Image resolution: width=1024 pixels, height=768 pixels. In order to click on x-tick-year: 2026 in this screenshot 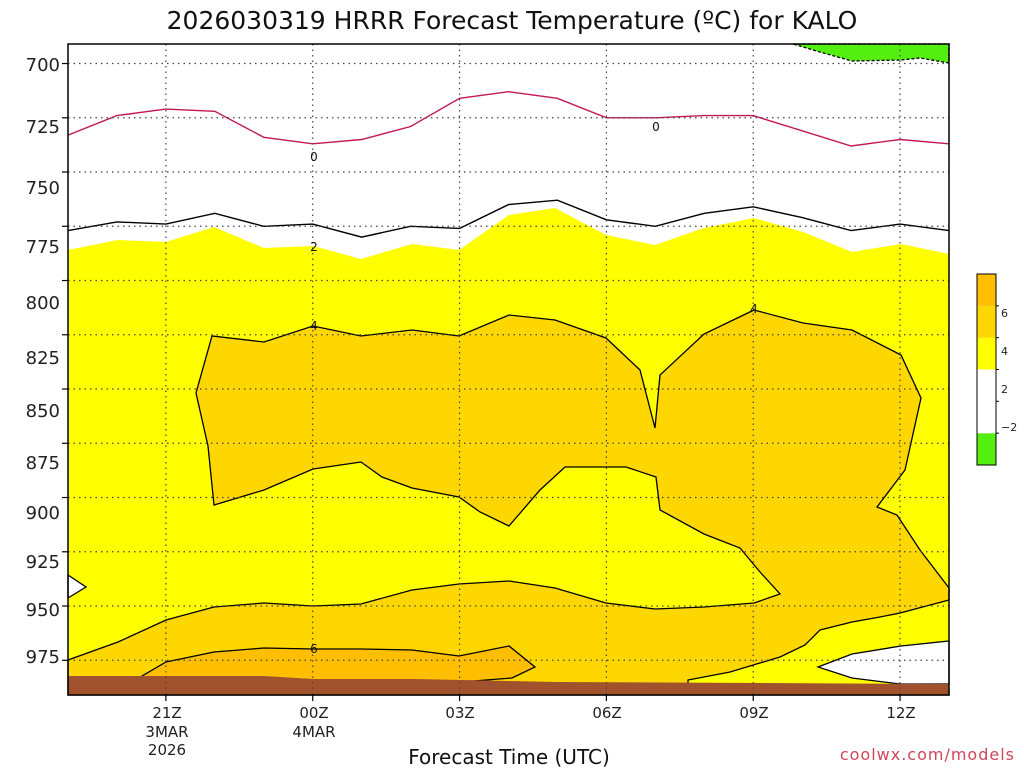, I will do `click(167, 750)`.